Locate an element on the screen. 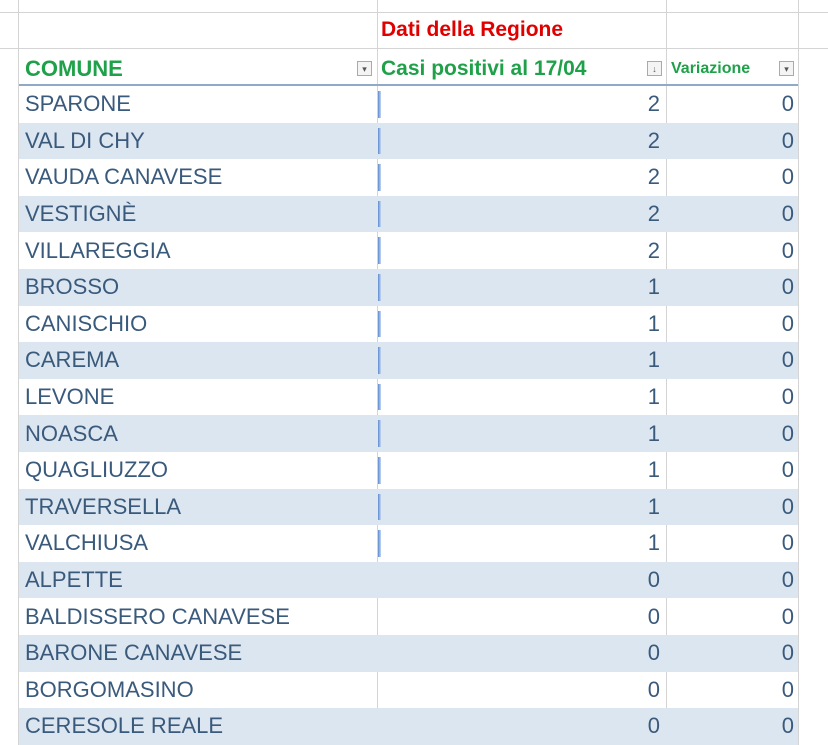  cell-comune: VALCHIUSA is located at coordinates (87, 543).